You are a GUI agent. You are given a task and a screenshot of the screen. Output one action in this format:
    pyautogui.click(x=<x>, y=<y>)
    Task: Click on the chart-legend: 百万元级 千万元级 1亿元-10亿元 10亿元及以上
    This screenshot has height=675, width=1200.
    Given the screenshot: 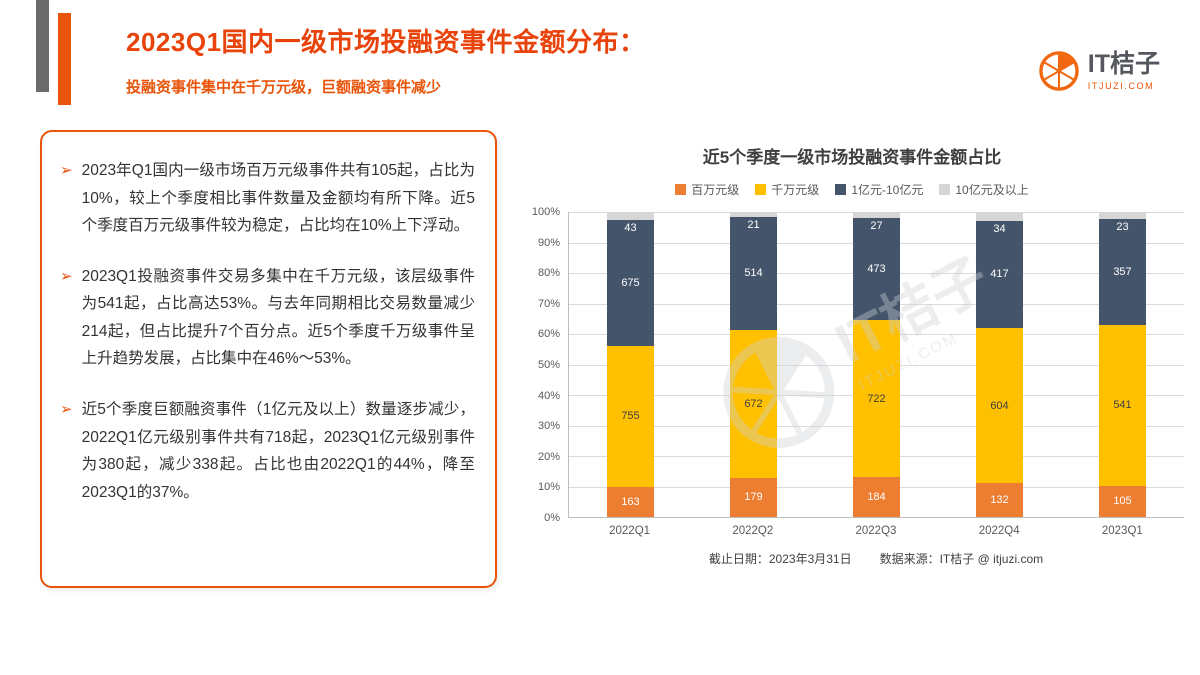 What is the action you would take?
    pyautogui.click(x=852, y=189)
    